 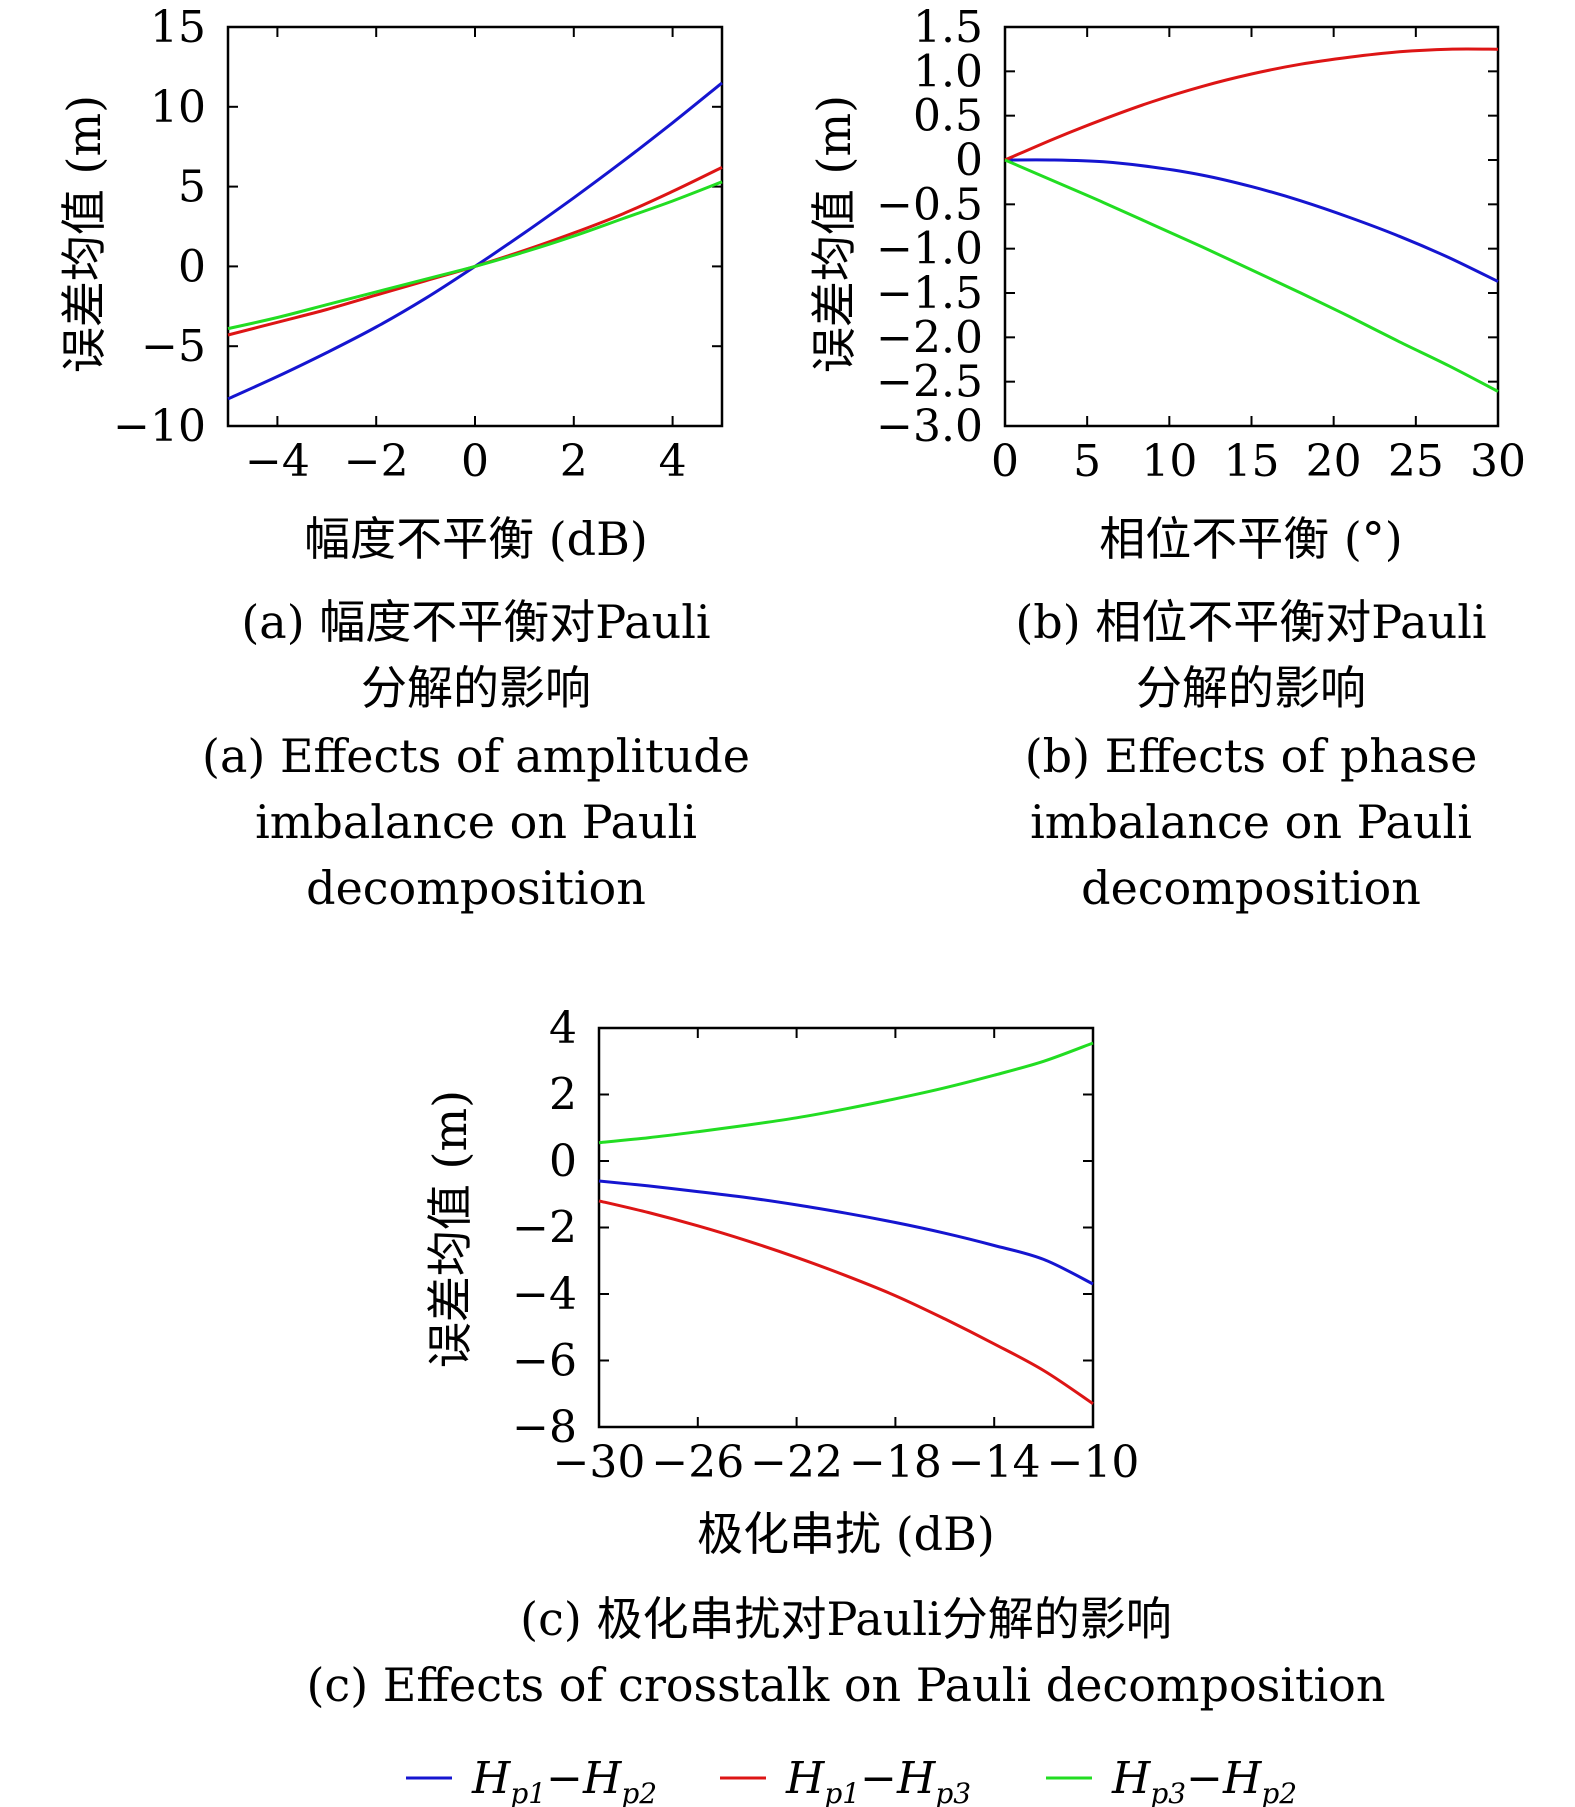 I want to click on series-line-hp1_hp2-c, so click(x=846, y=1232).